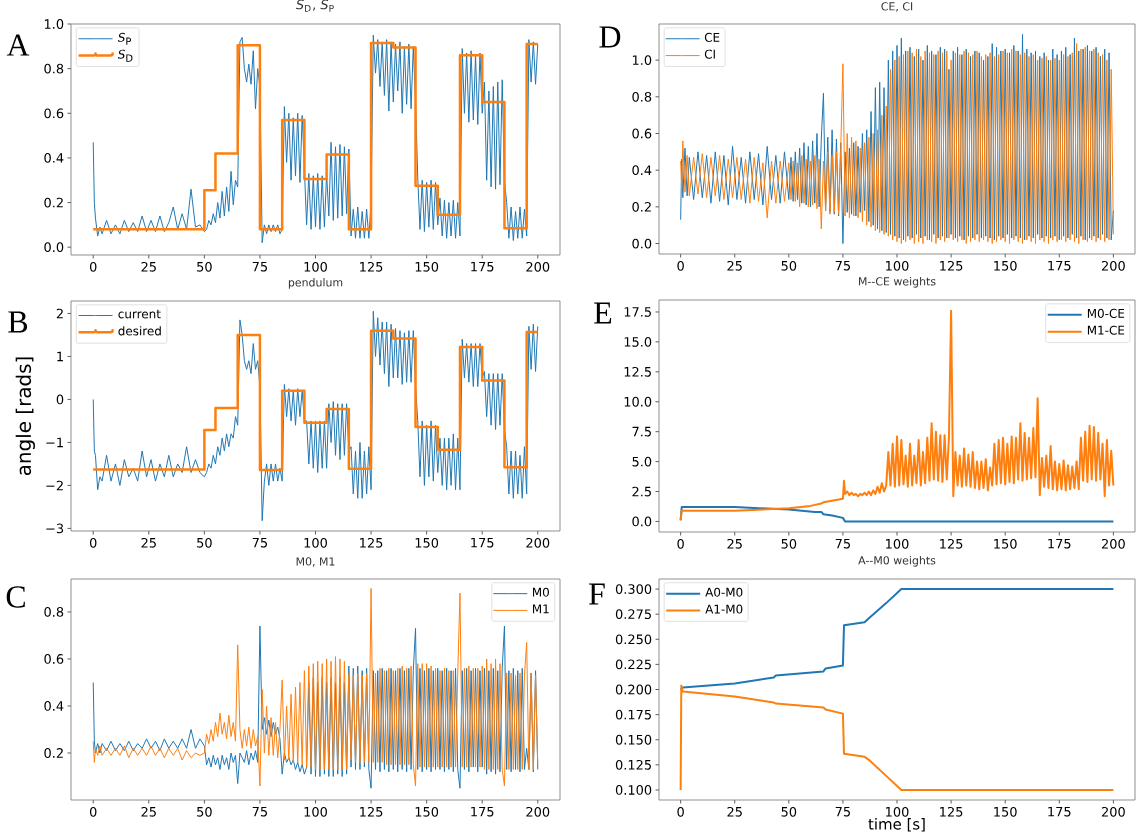 This screenshot has height=839, width=1138. What do you see at coordinates (597, 594) in the screenshot?
I see `text: F` at bounding box center [597, 594].